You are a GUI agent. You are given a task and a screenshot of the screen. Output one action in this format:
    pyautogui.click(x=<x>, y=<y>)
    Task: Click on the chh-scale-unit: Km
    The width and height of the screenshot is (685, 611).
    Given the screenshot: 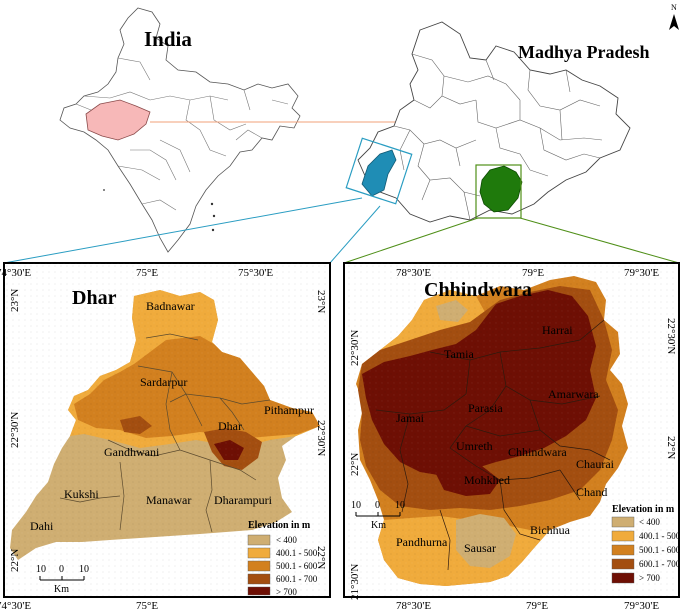 What is the action you would take?
    pyautogui.click(x=378, y=525)
    